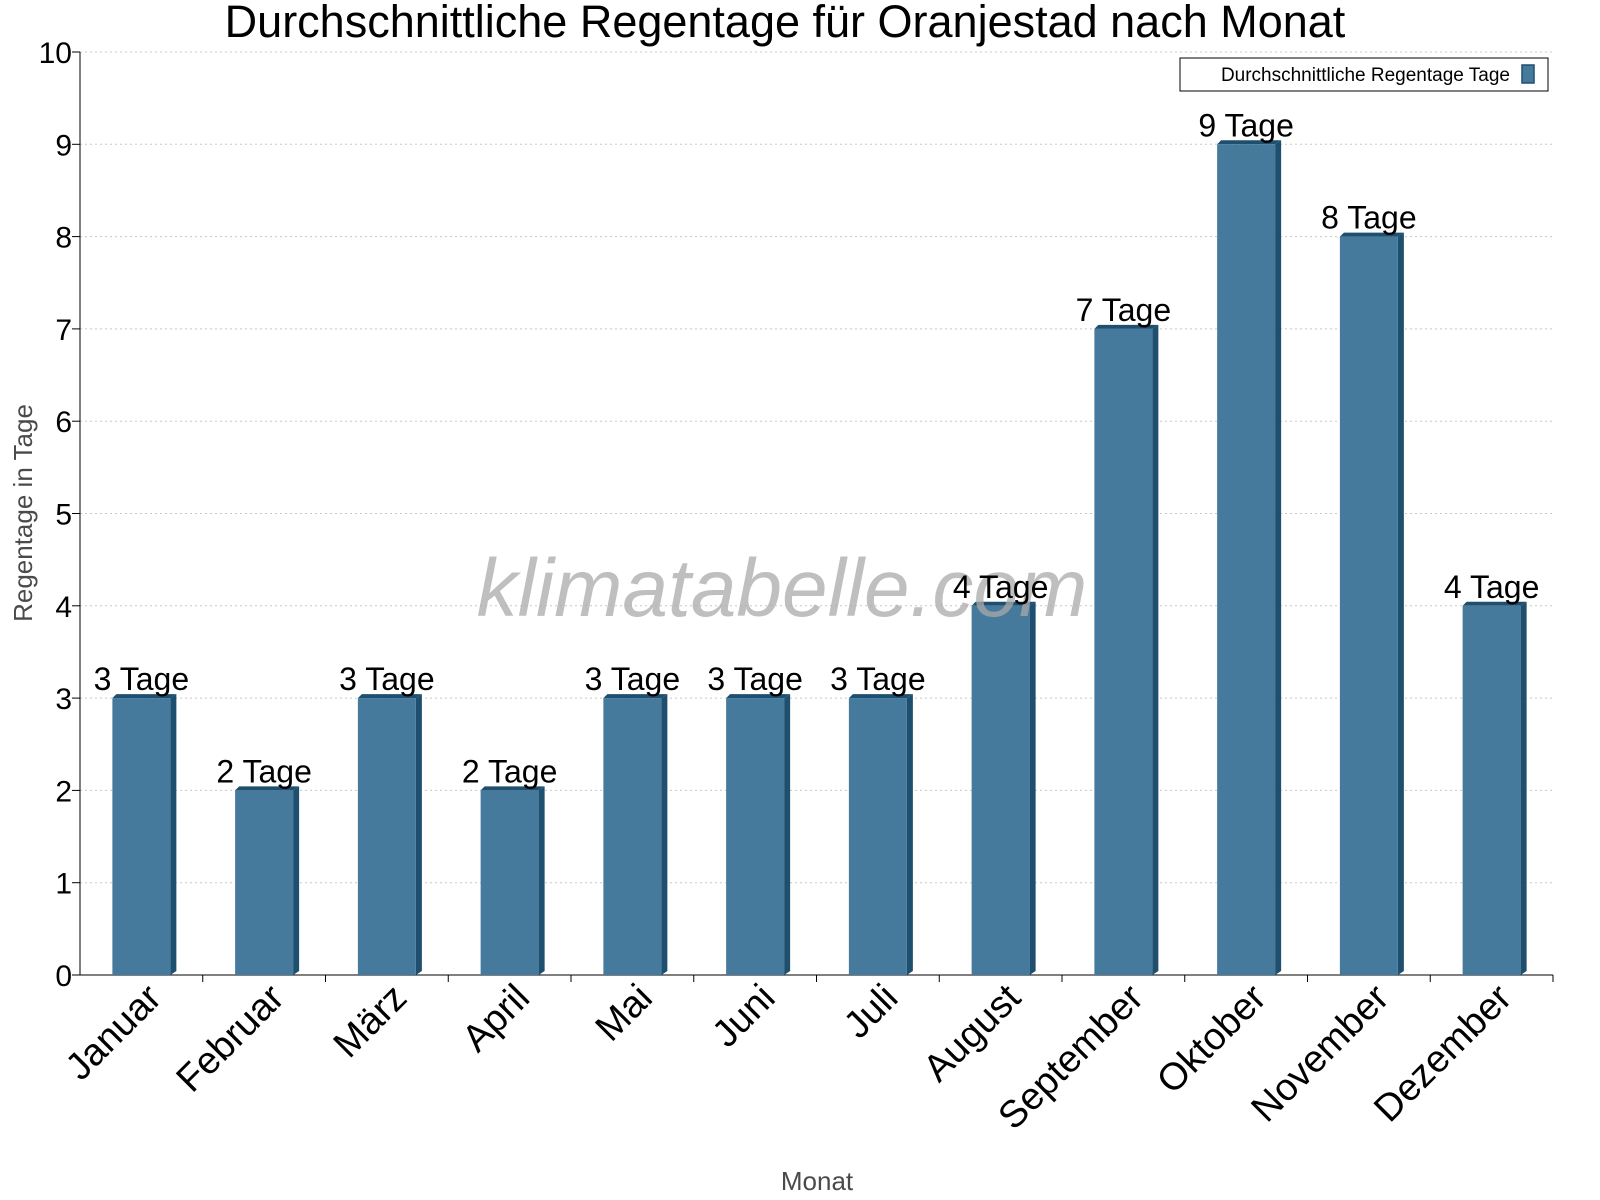 The height and width of the screenshot is (1200, 1600). I want to click on bar-dezember, so click(1494, 788).